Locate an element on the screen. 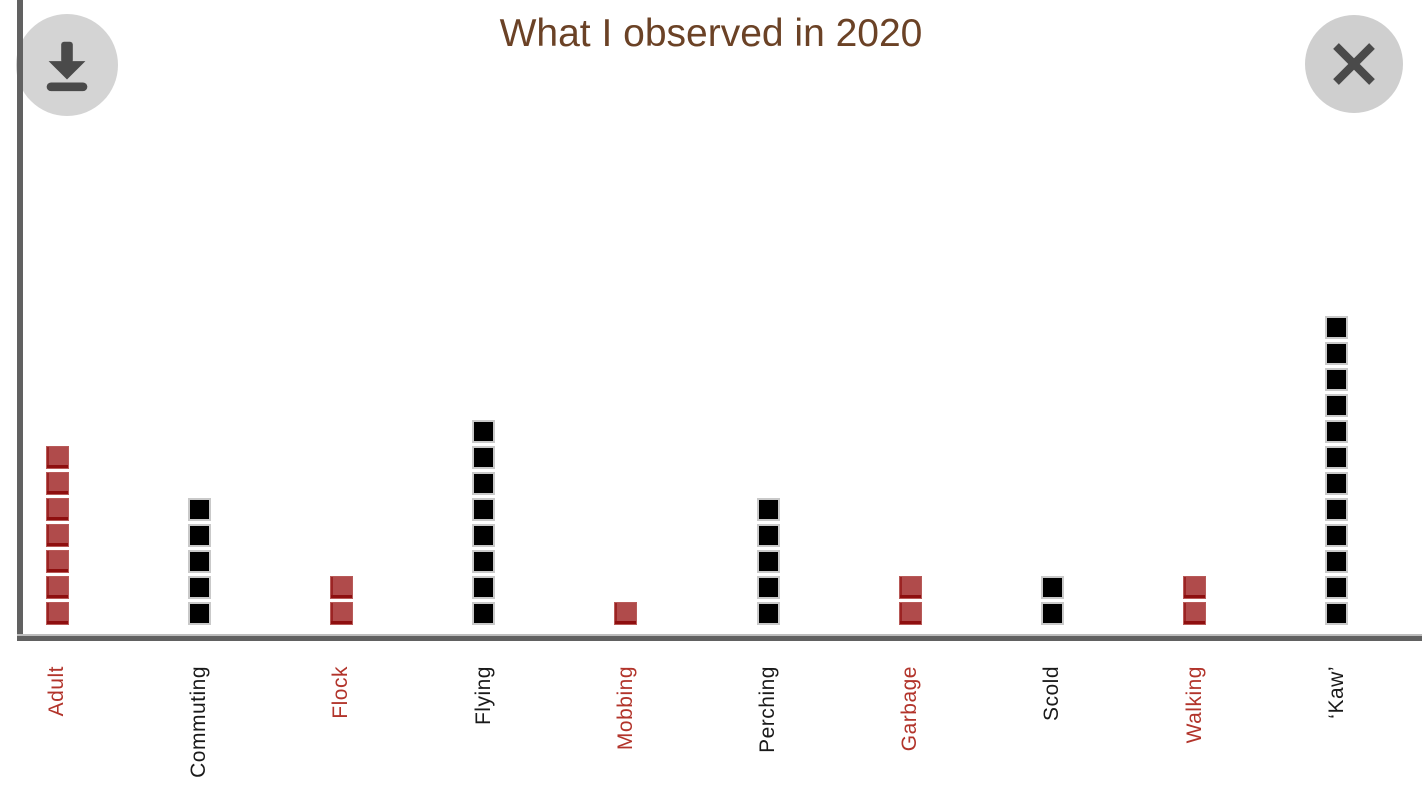 This screenshot has width=1422, height=800. close-icon is located at coordinates (1354, 64).